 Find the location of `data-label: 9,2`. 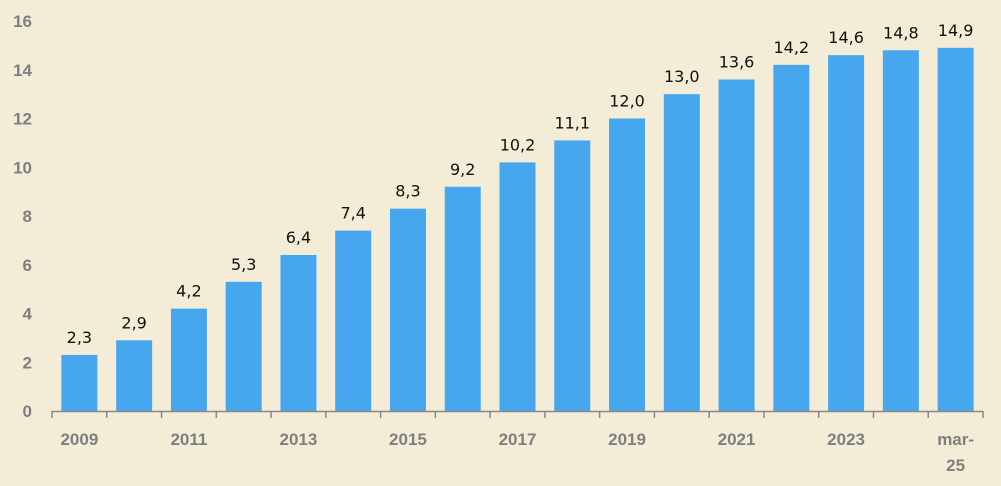

data-label: 9,2 is located at coordinates (462, 169).